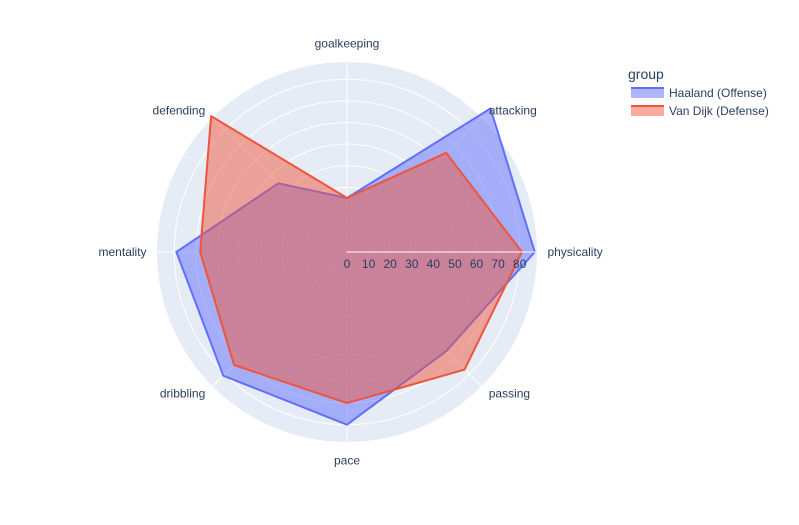  I want to click on radial-tick-label: 80, so click(520, 264).